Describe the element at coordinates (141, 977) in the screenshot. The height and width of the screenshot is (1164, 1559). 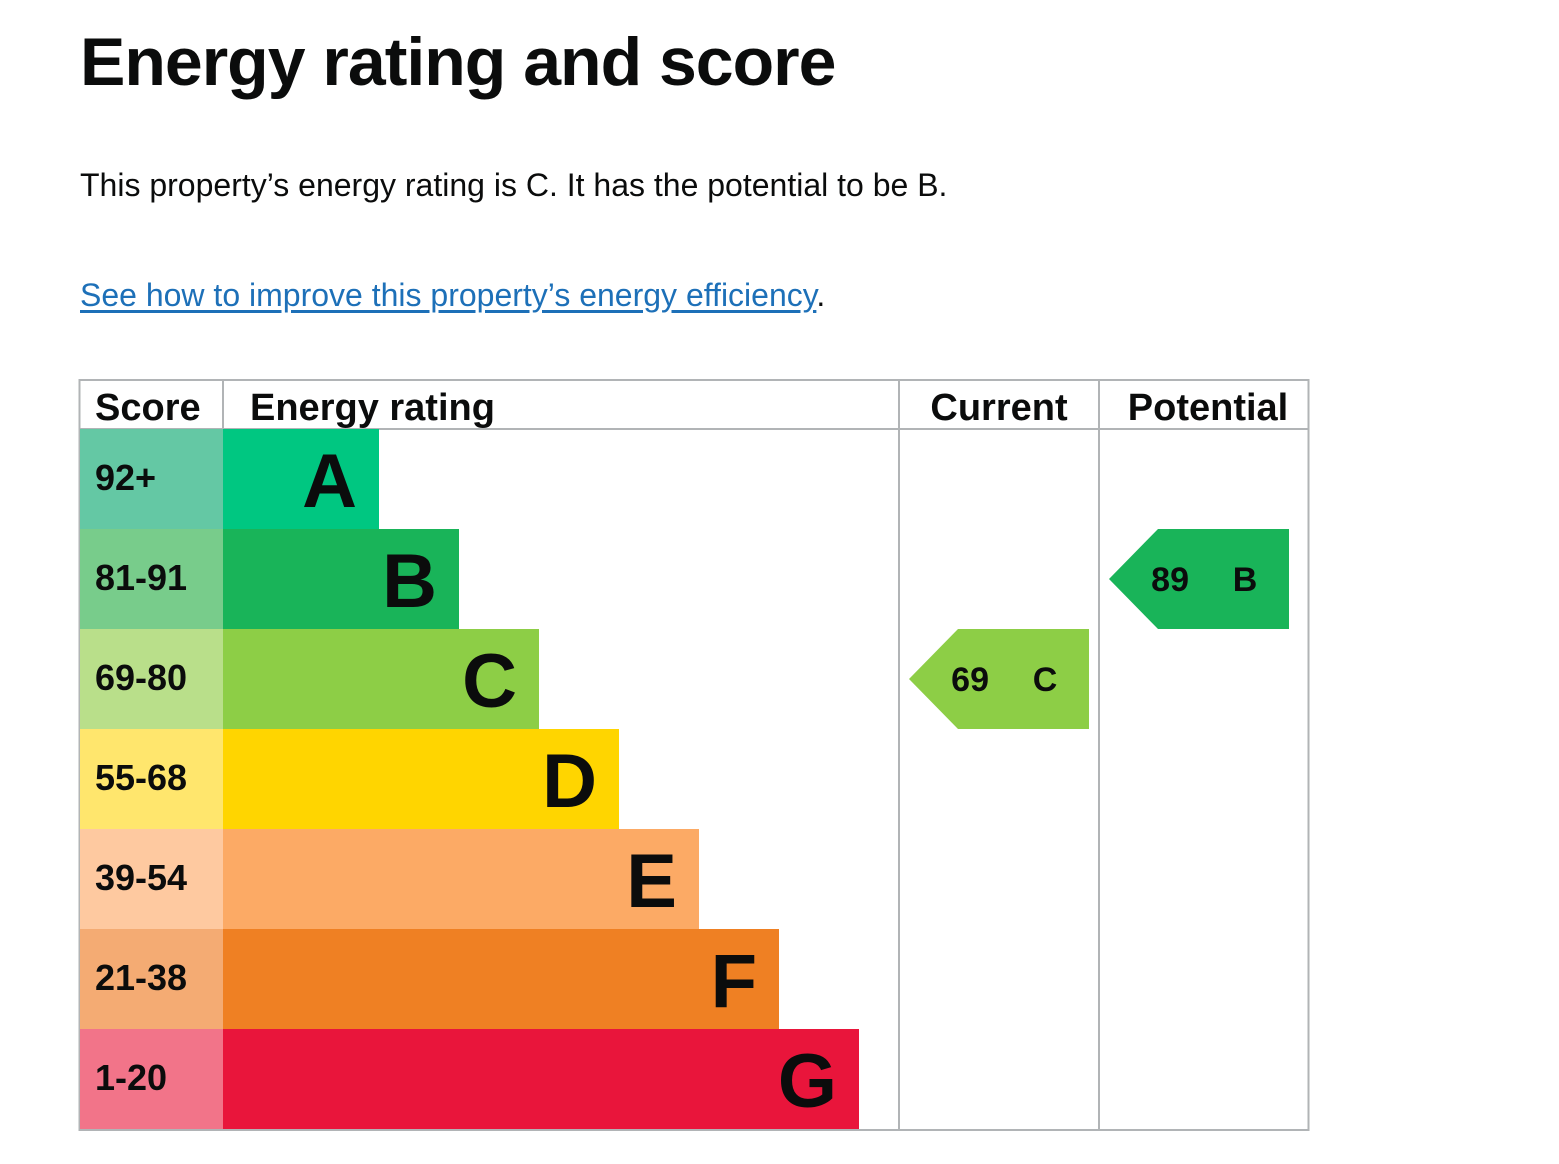
I see `score-range-f: 21-38` at that location.